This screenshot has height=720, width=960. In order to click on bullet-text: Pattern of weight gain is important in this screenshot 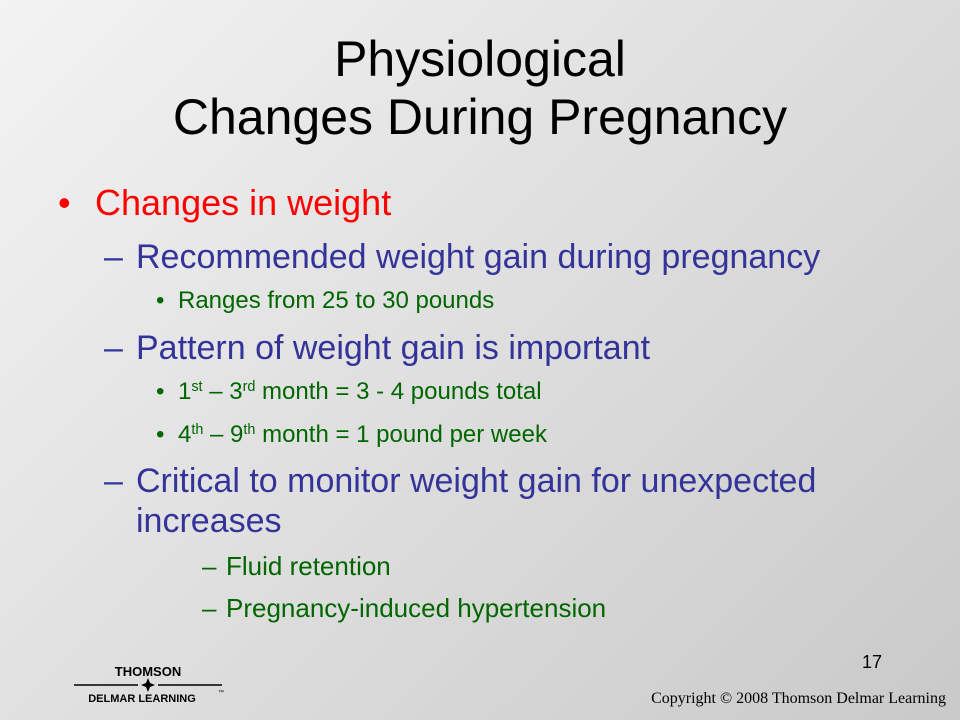, I will do `click(393, 348)`.